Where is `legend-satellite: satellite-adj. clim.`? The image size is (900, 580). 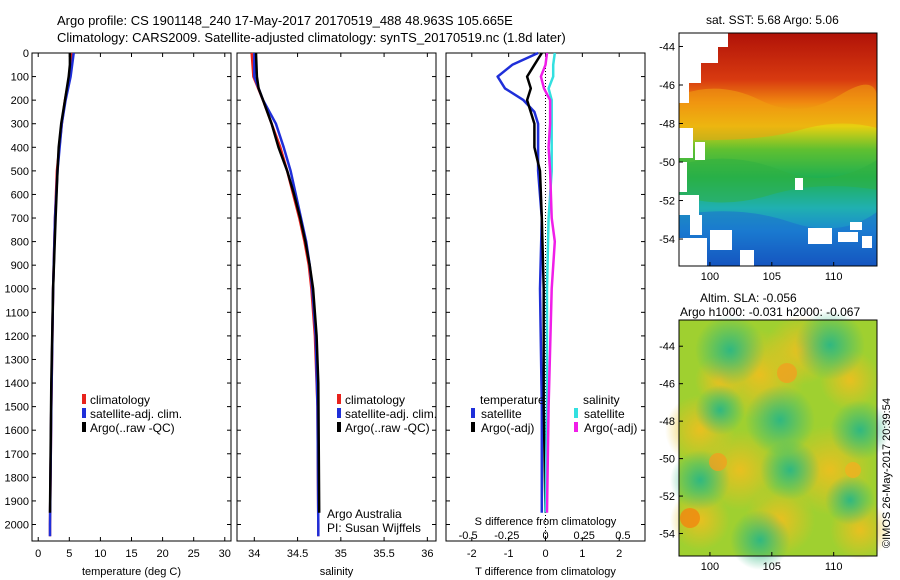
legend-satellite: satellite-adj. clim. is located at coordinates (132, 414).